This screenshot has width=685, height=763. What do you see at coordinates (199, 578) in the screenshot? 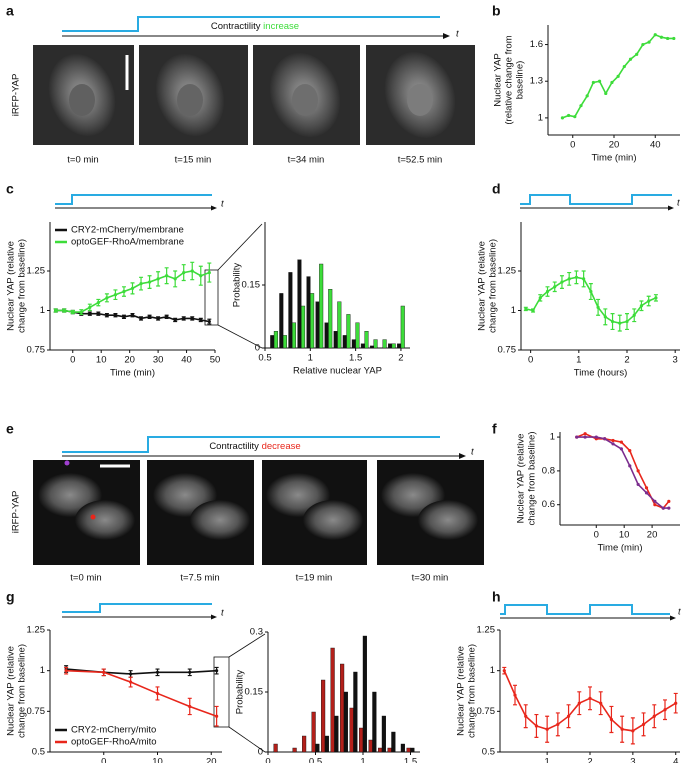
I see `time-label: t=7.5 min` at bounding box center [199, 578].